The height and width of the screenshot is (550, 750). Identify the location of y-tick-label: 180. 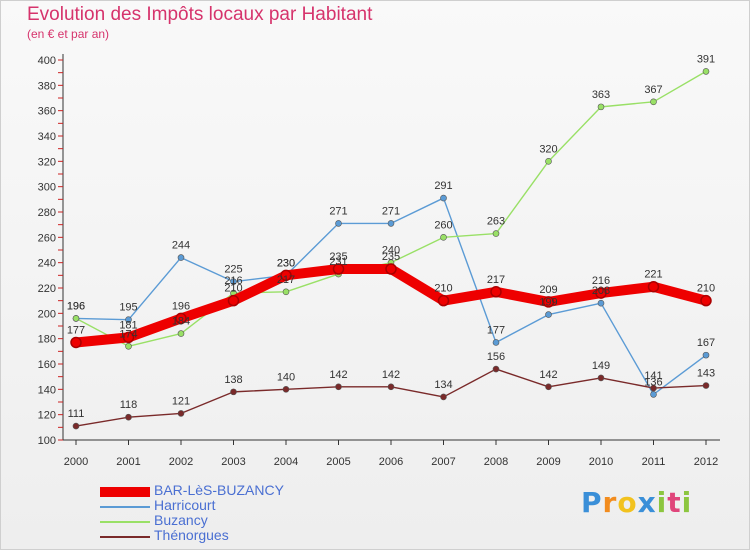
(47, 340).